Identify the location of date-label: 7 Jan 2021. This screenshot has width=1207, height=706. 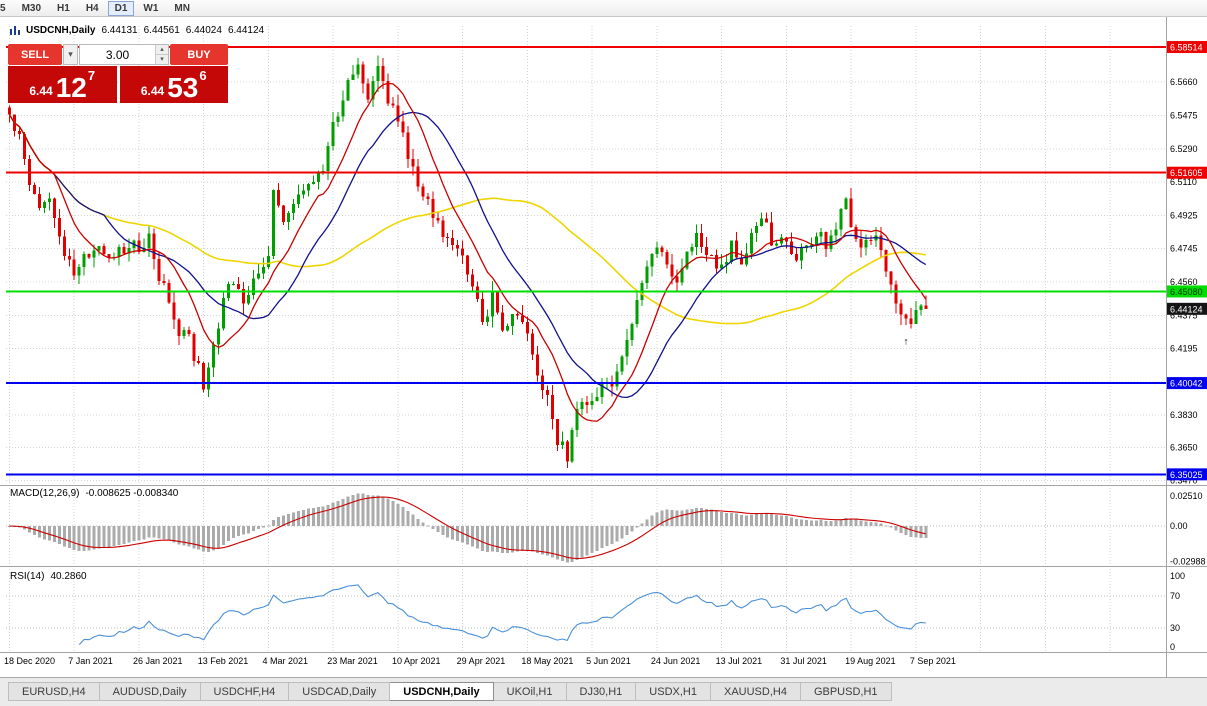
(90, 661).